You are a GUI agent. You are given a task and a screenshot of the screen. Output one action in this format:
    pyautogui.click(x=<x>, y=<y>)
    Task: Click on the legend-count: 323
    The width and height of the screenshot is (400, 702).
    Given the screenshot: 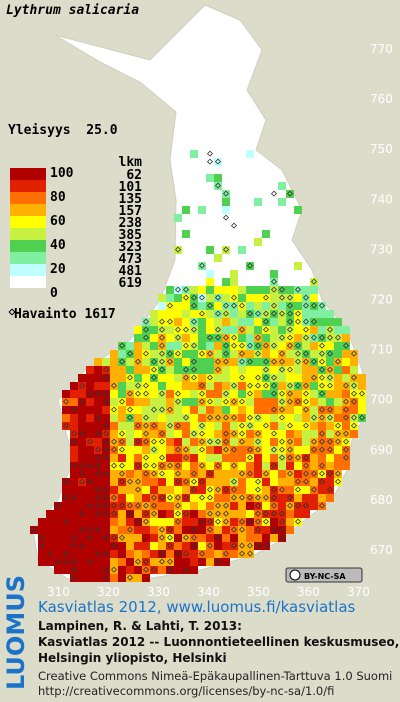 What is the action you would take?
    pyautogui.click(x=130, y=247)
    